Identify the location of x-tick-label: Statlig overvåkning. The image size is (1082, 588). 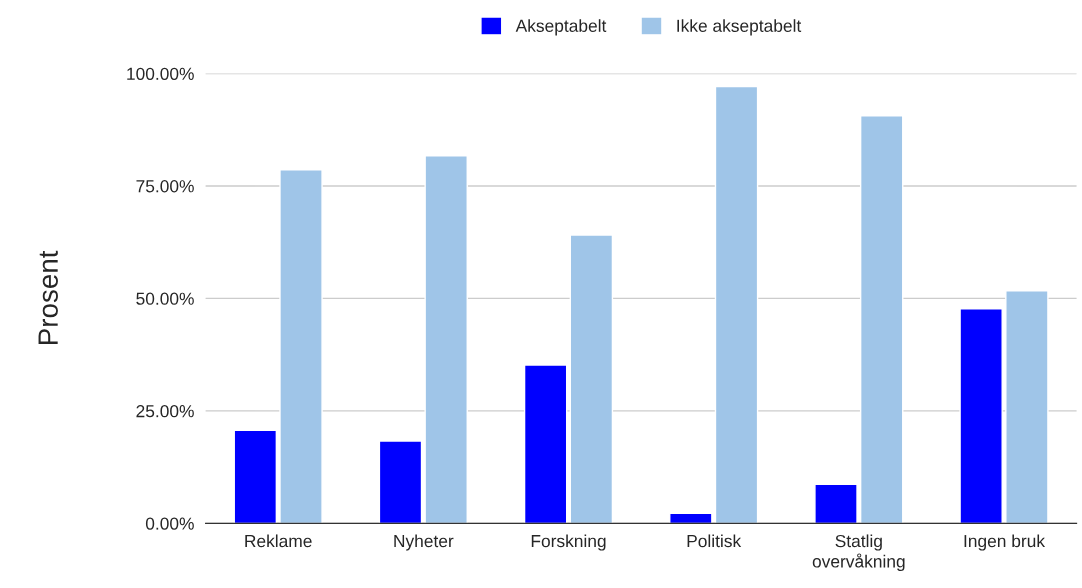
(858, 553).